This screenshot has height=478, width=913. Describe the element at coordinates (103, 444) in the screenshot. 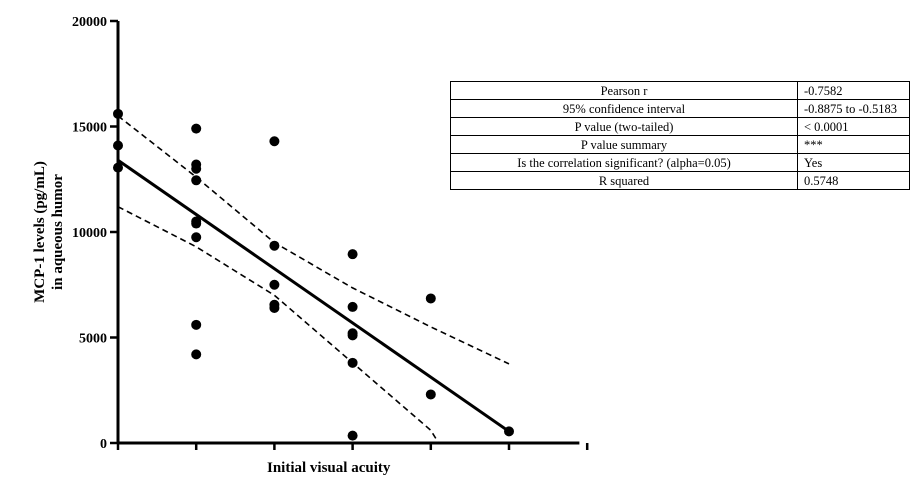

I see `y-tick-label: 0` at that location.